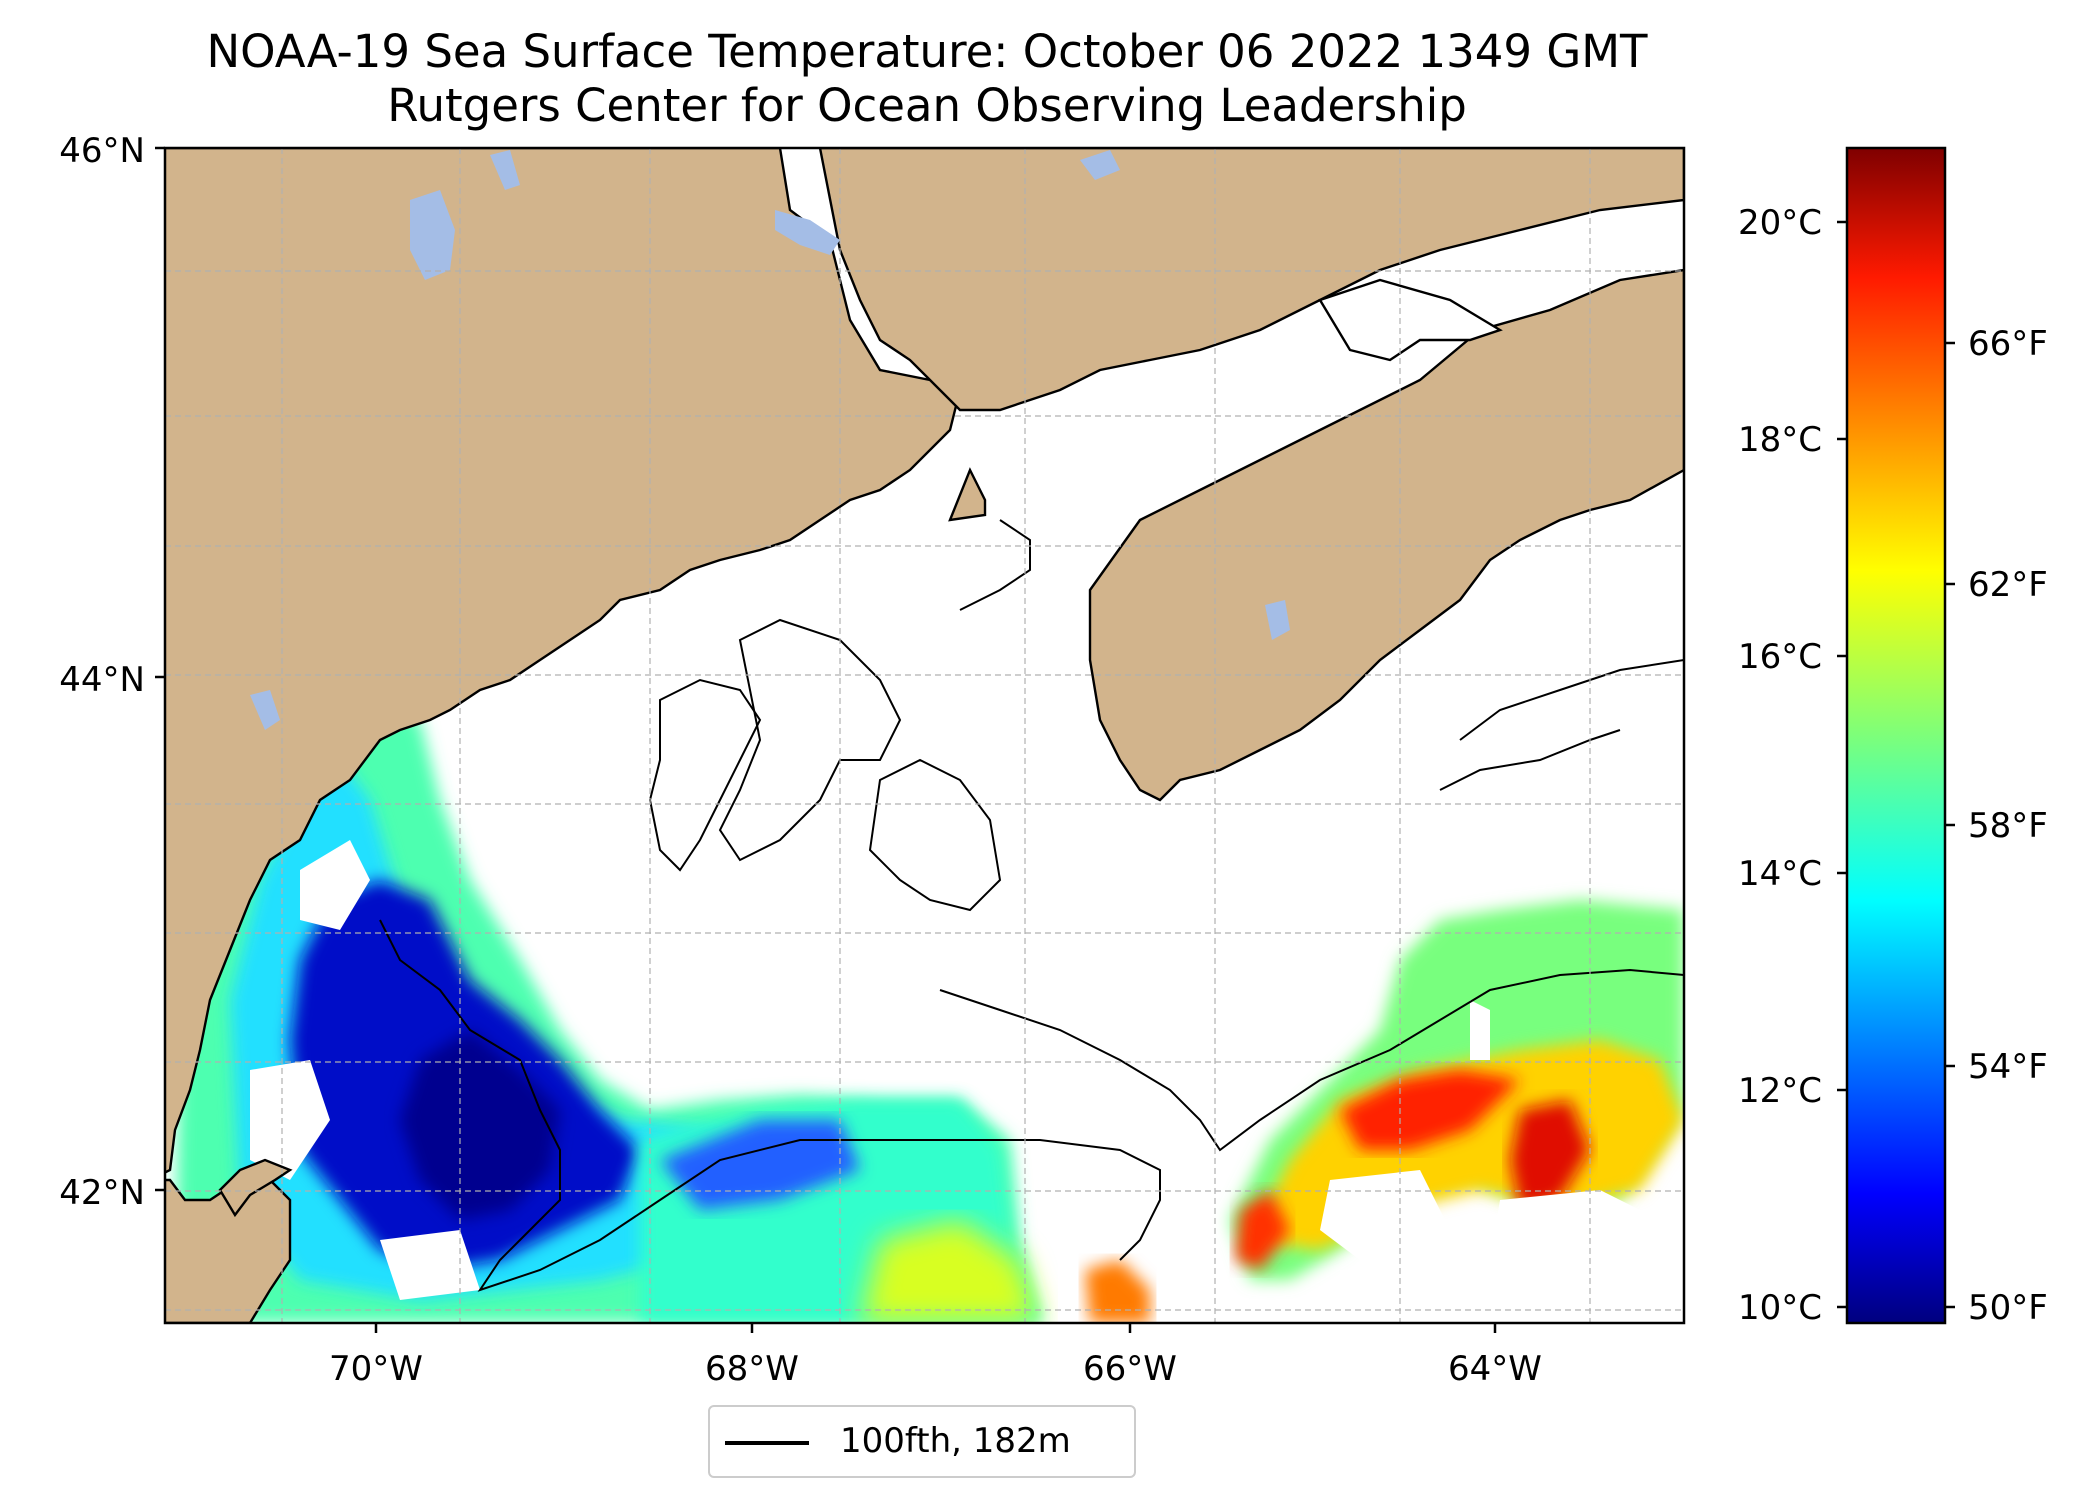 This screenshot has height=1503, width=2096. What do you see at coordinates (1561, 725) in the screenshot?
I see `isobath-scotian` at bounding box center [1561, 725].